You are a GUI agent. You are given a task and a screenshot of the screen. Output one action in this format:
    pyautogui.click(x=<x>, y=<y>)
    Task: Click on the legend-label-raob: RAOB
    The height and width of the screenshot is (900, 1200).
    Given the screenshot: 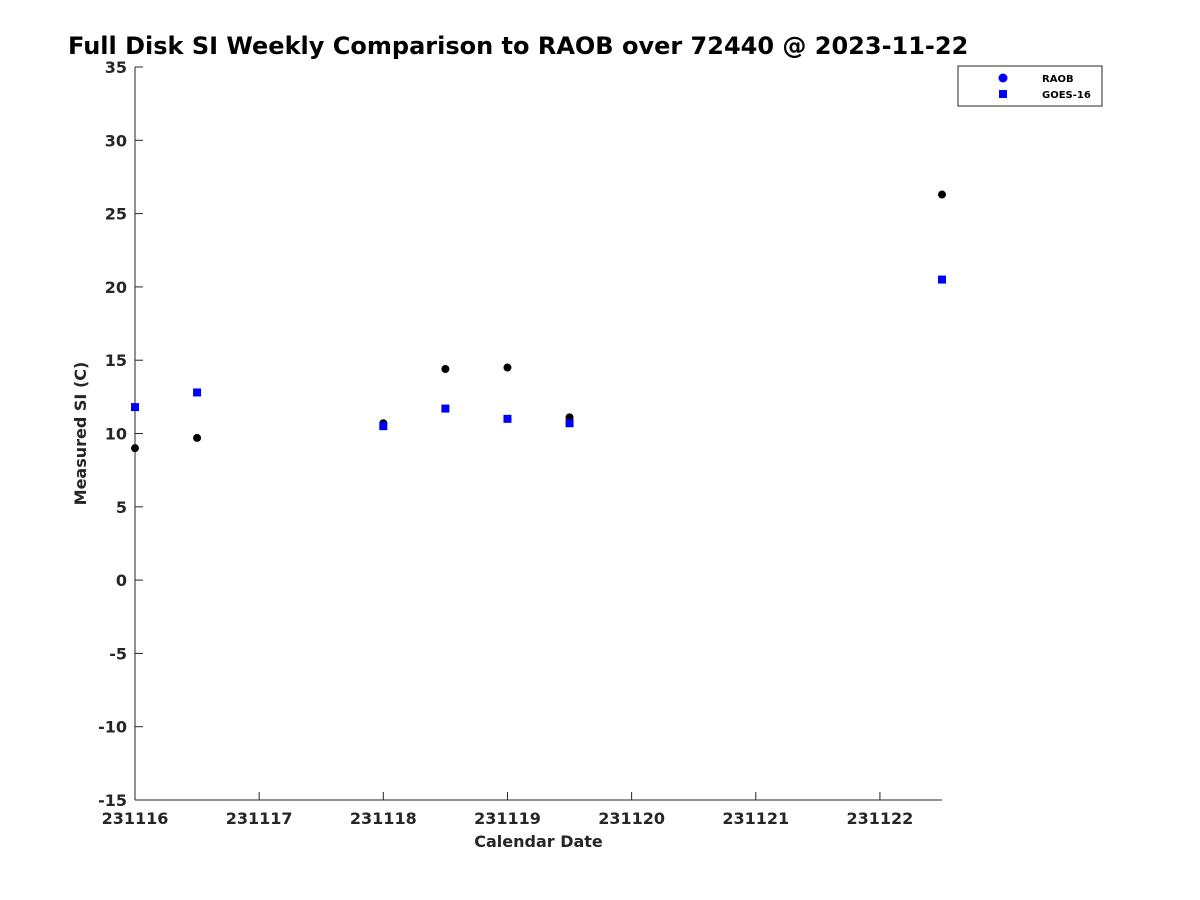 What is the action you would take?
    pyautogui.click(x=1058, y=79)
    